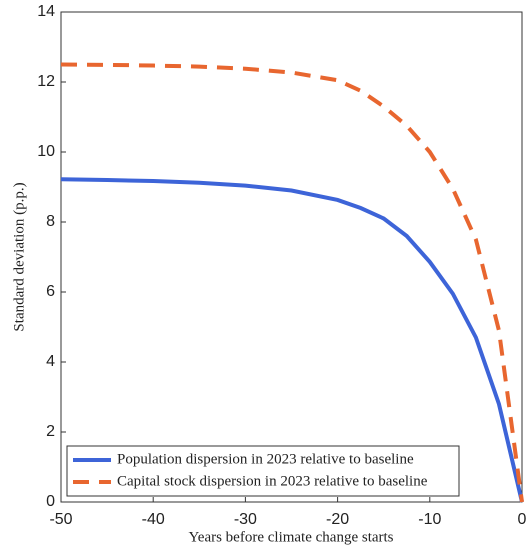 This screenshot has height=548, width=527. Describe the element at coordinates (337, 519) in the screenshot. I see `x-tick-label: -20` at that location.